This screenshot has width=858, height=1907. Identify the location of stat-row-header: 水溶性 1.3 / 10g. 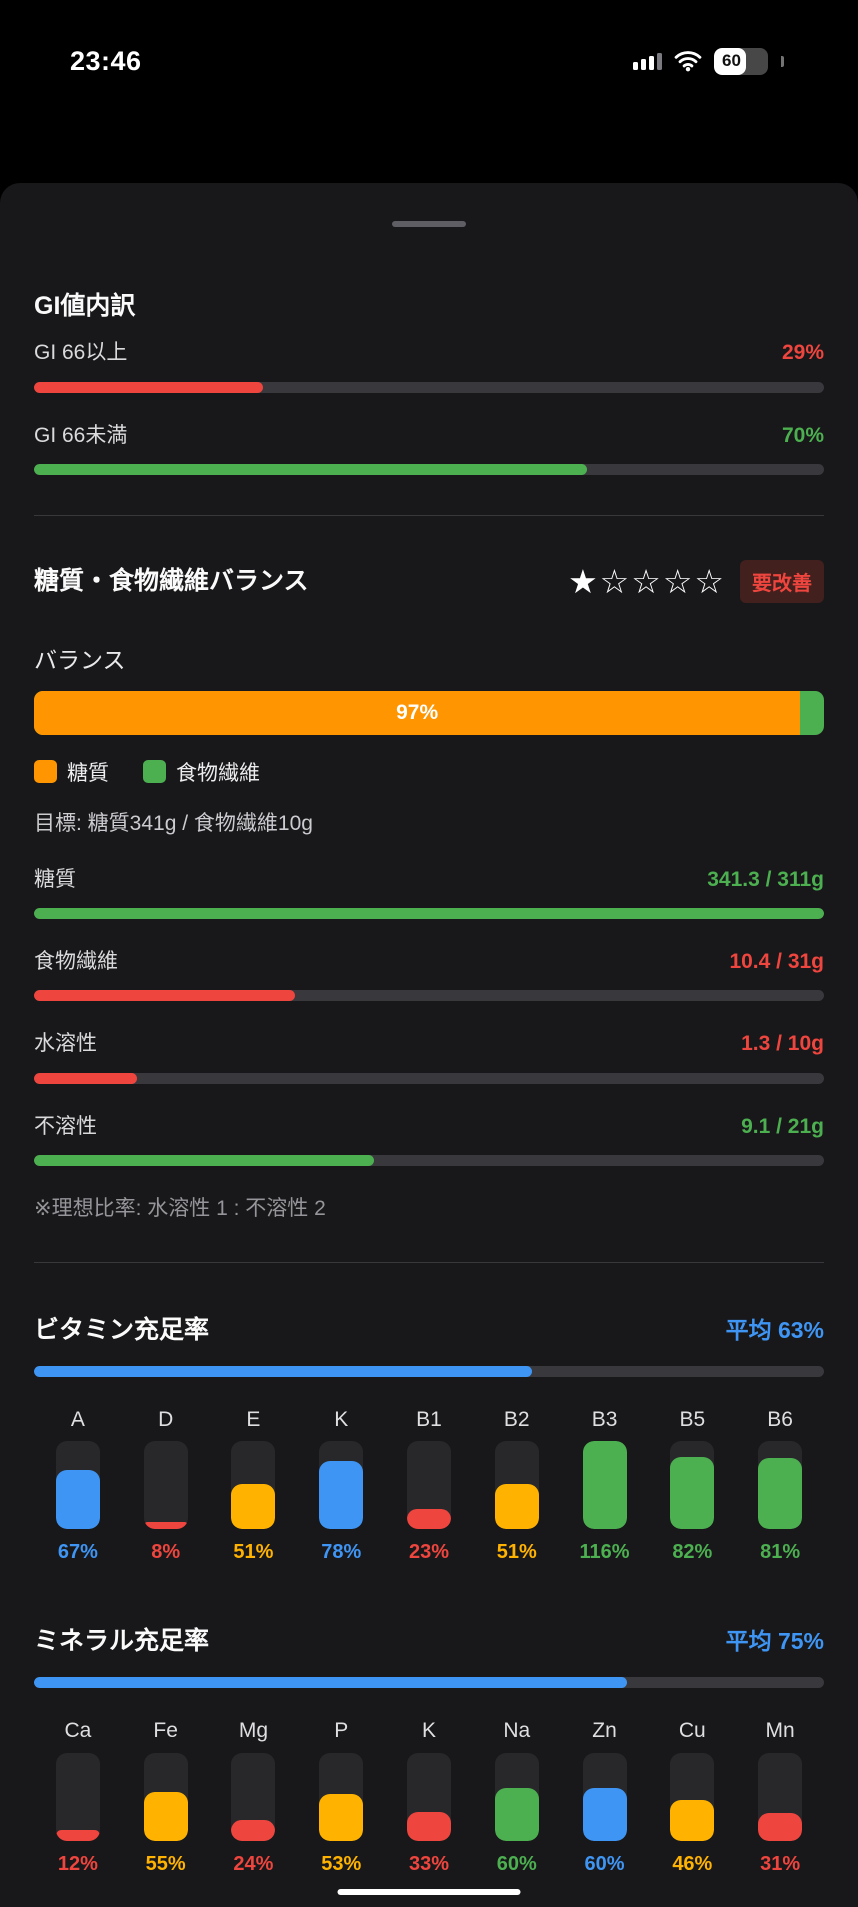
(429, 1044).